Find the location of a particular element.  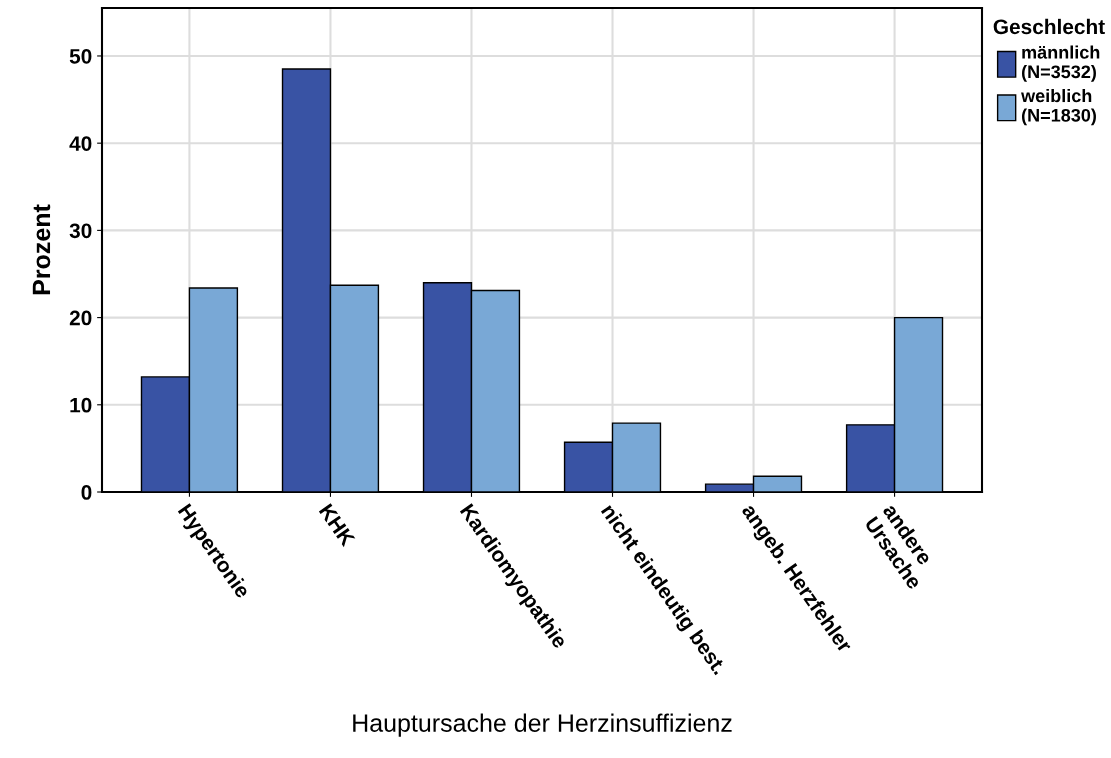

x-axis-title: Hauptursache der Herzinsuffizienz is located at coordinates (542, 725).